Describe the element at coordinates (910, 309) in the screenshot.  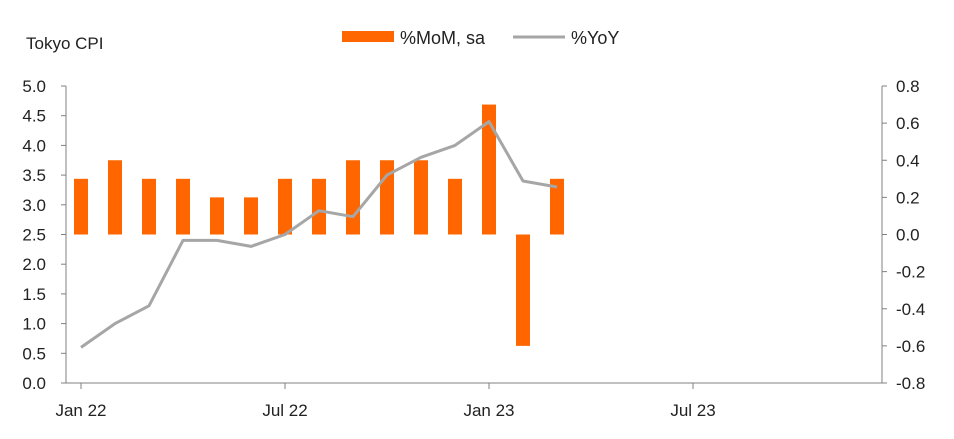
I see `right-axis-tick-label: -0.4` at that location.